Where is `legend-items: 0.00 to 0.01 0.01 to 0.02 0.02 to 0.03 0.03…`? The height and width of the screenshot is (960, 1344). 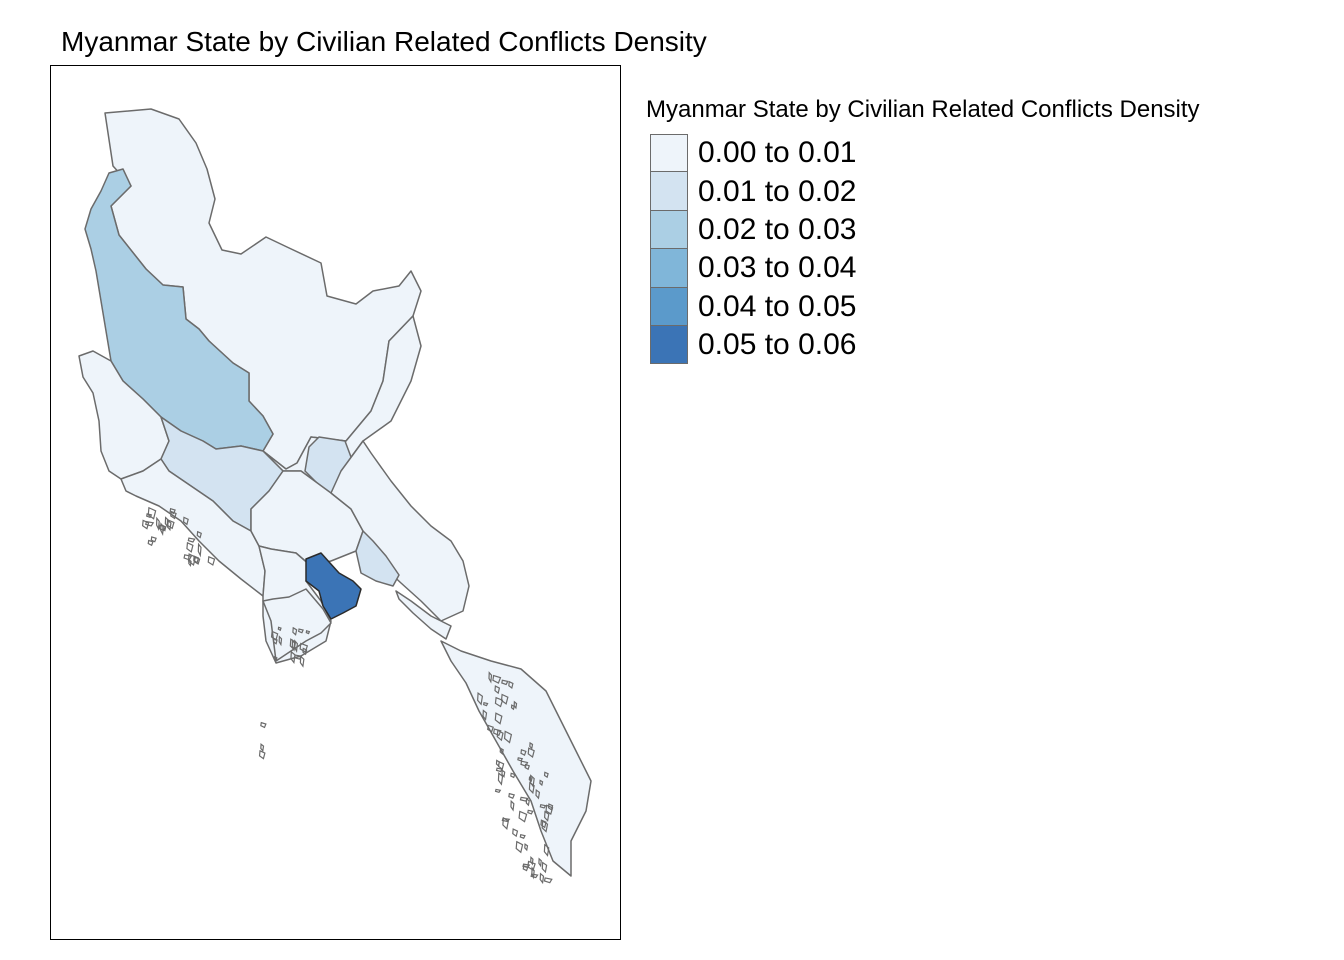 legend-items: 0.00 to 0.01 0.01 to 0.02 0.02 to 0.03 0.03… is located at coordinates (923, 249).